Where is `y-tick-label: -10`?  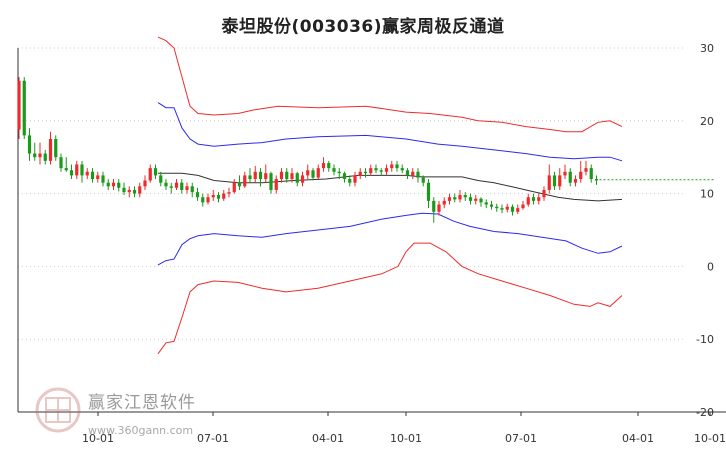
y-tick-label: -10 is located at coordinates (705, 339).